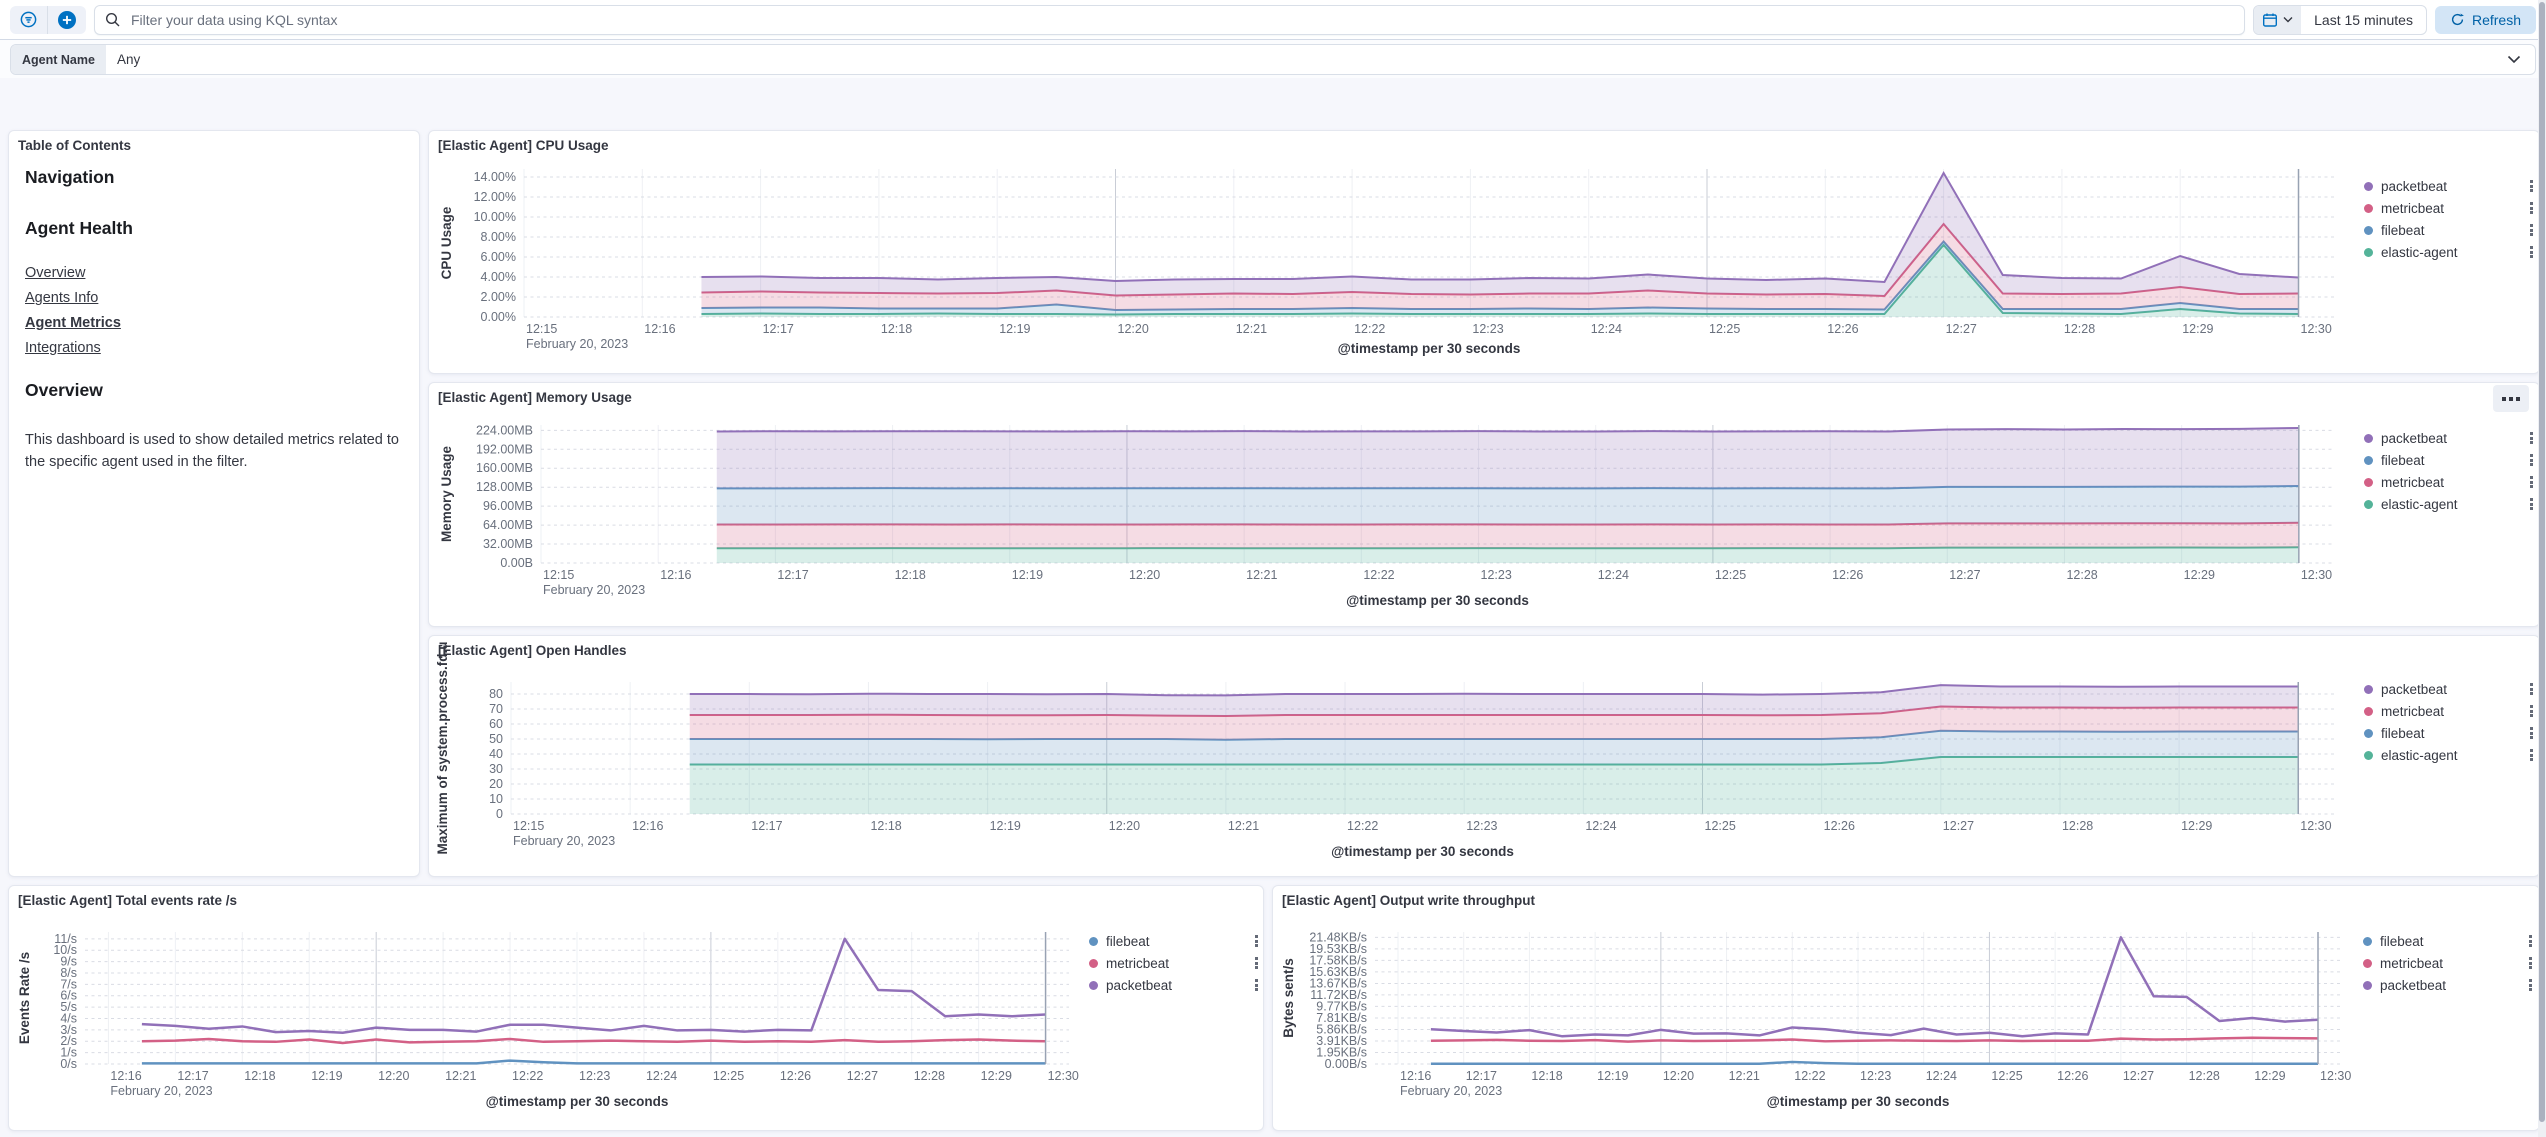 The height and width of the screenshot is (1137, 2546). I want to click on toc-link-overview: Overview, so click(55, 273).